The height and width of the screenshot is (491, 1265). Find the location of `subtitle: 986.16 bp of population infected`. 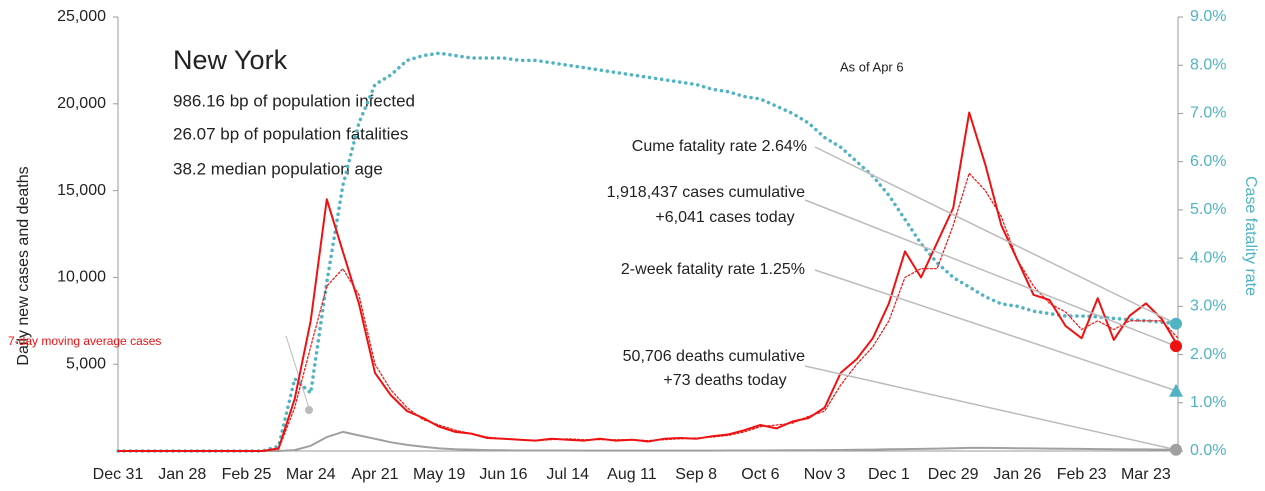

subtitle: 986.16 bp of population infected is located at coordinates (294, 100).